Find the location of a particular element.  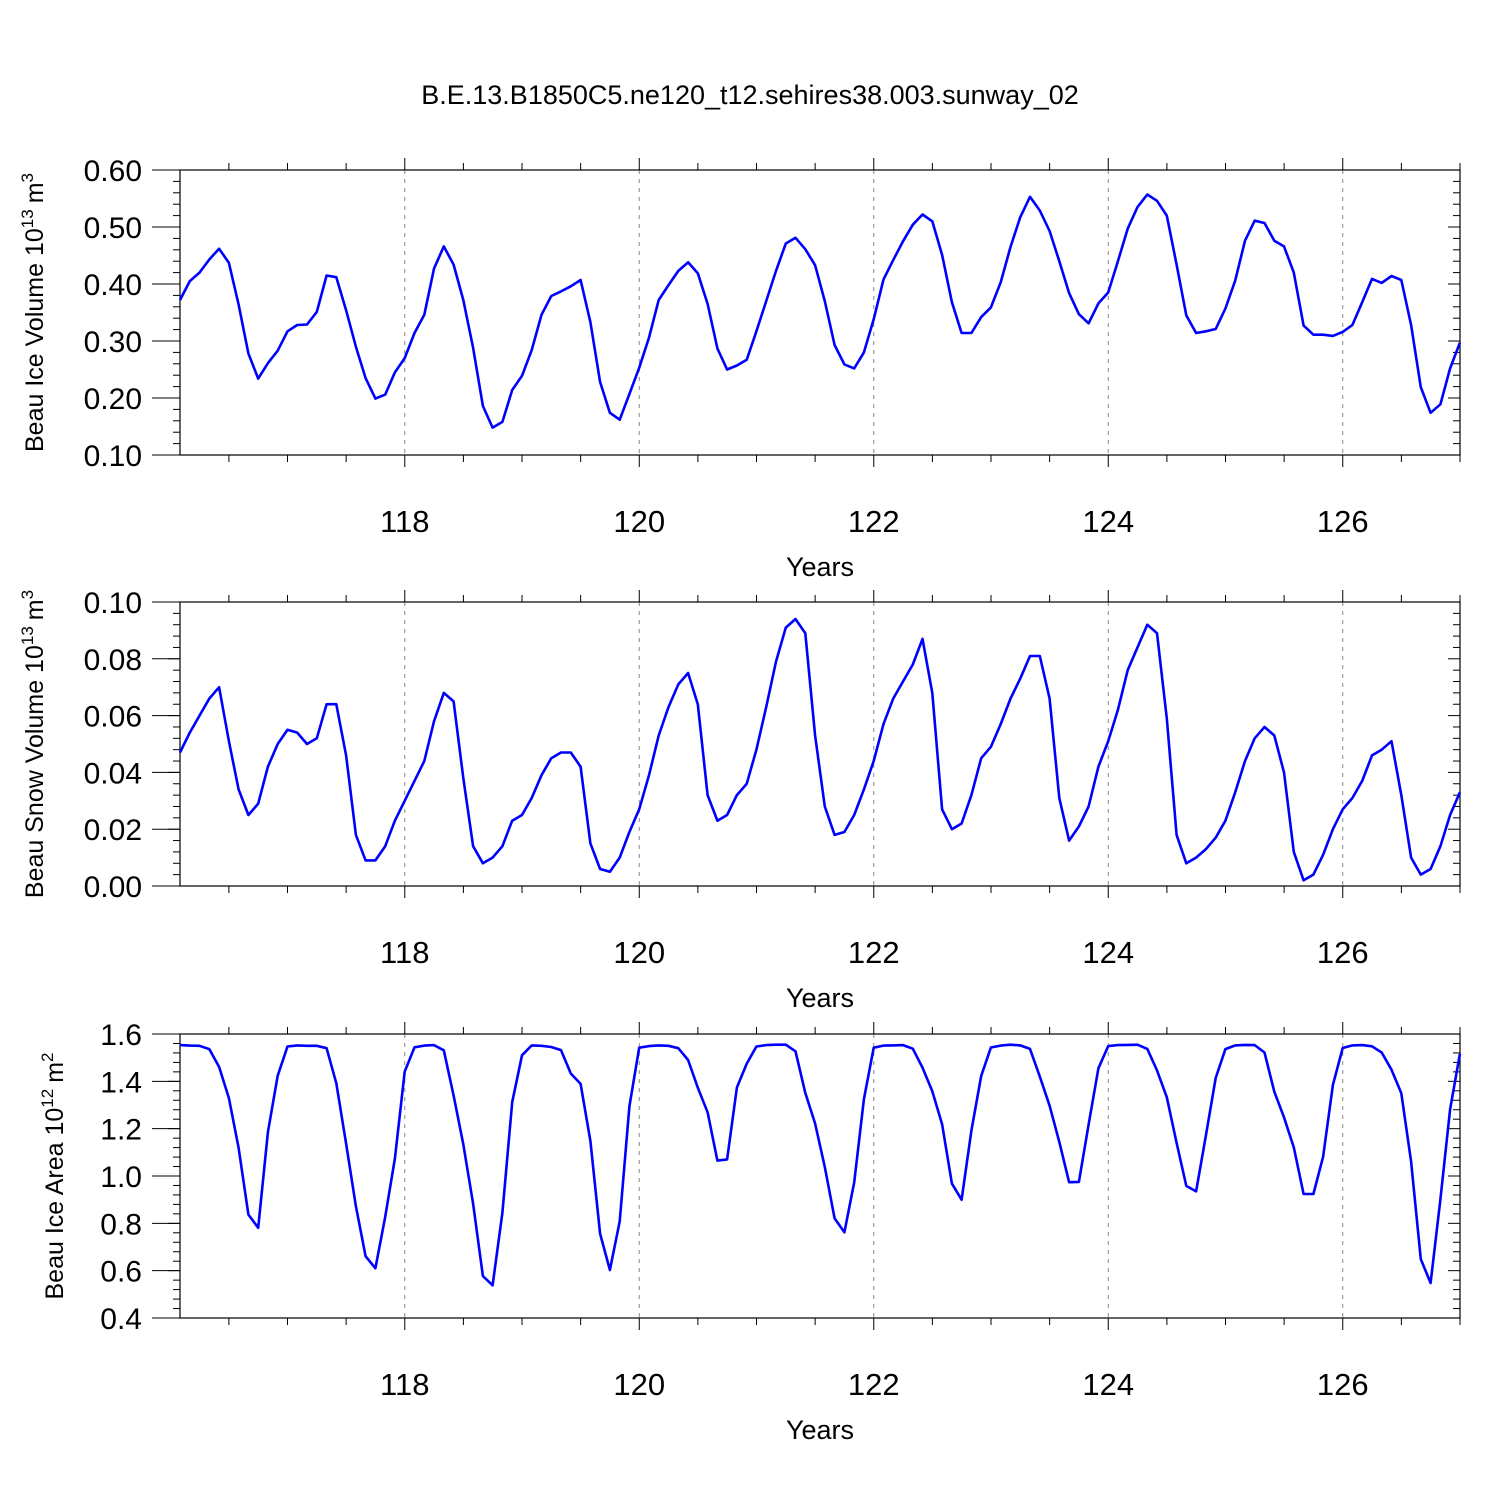

y-tick-label: 0.8 is located at coordinates (121, 1224).